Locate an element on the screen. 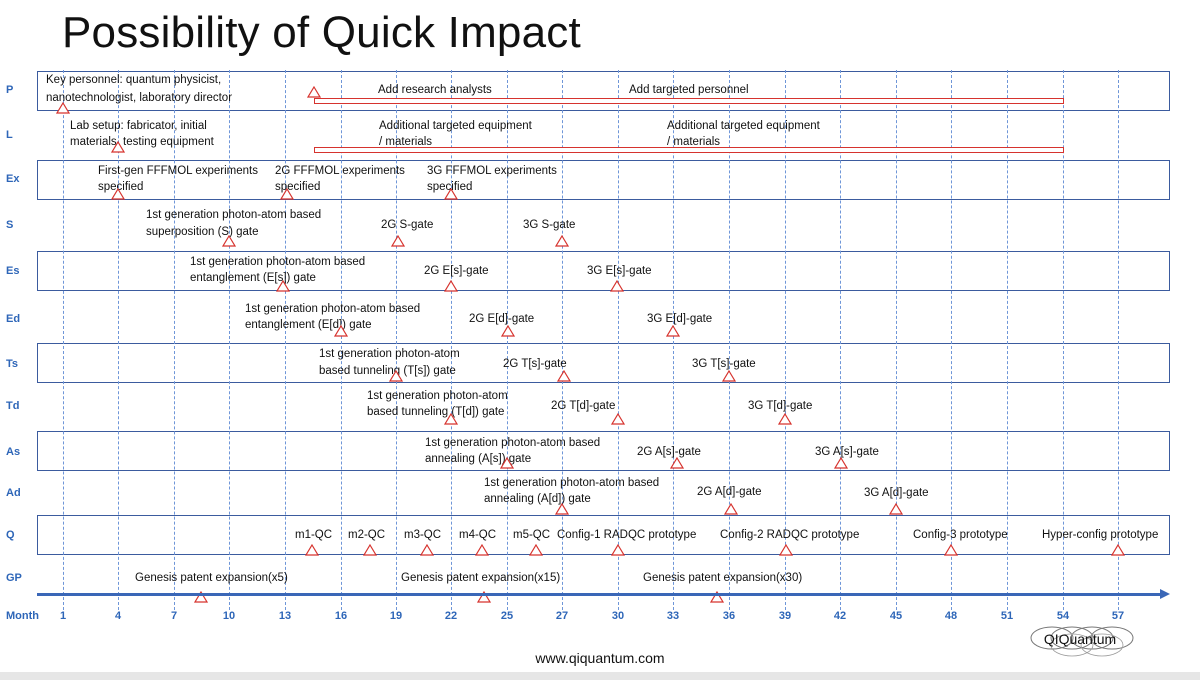 The width and height of the screenshot is (1200, 680). ed-1st-gen-line1: 1st generation photon-atom based is located at coordinates (333, 309).